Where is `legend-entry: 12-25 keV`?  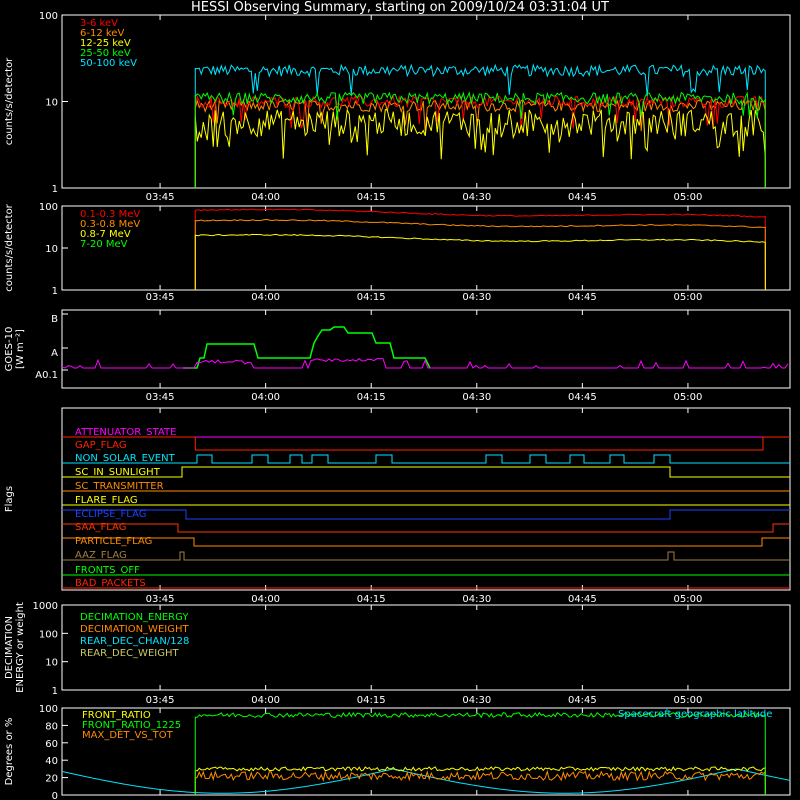
legend-entry: 12-25 keV is located at coordinates (105, 43).